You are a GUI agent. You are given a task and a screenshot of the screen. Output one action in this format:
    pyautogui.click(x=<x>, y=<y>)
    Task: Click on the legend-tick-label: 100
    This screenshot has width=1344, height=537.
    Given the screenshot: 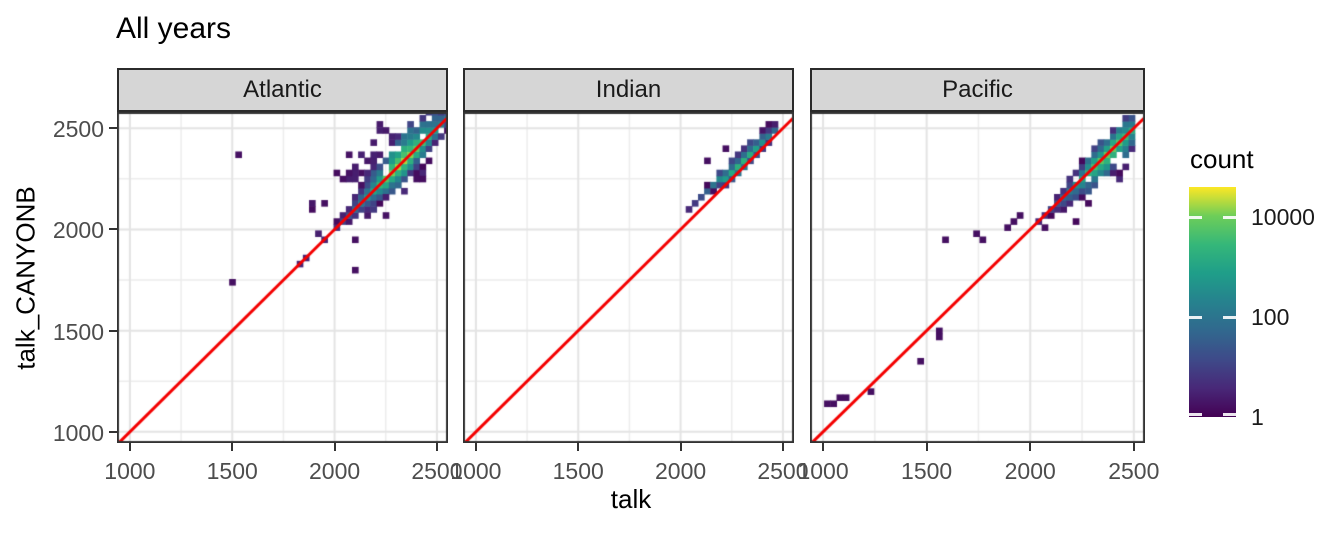 What is the action you would take?
    pyautogui.click(x=1270, y=317)
    